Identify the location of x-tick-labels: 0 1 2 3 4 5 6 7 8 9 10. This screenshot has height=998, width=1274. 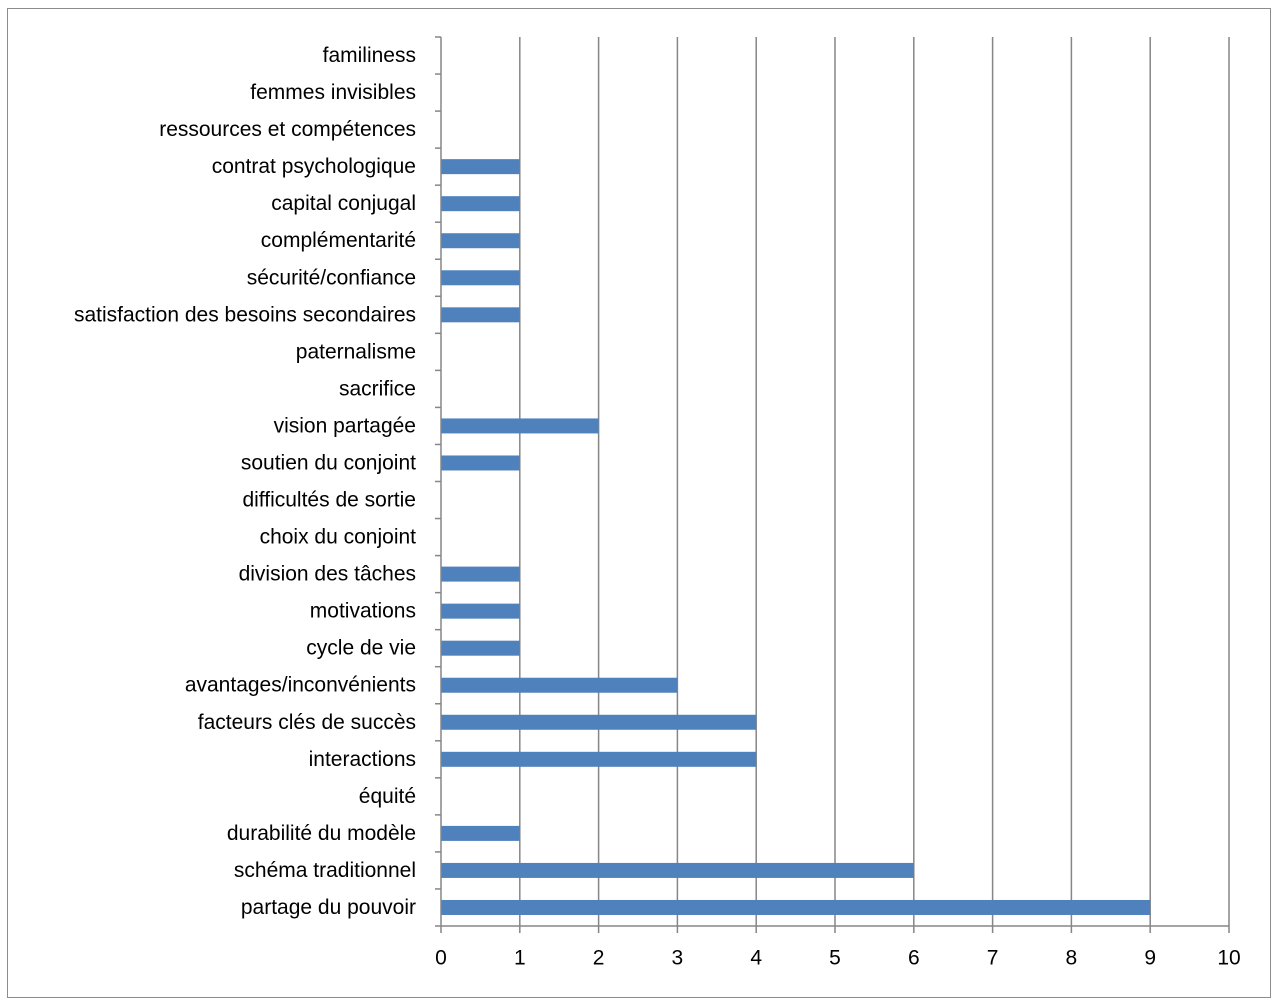
(838, 958).